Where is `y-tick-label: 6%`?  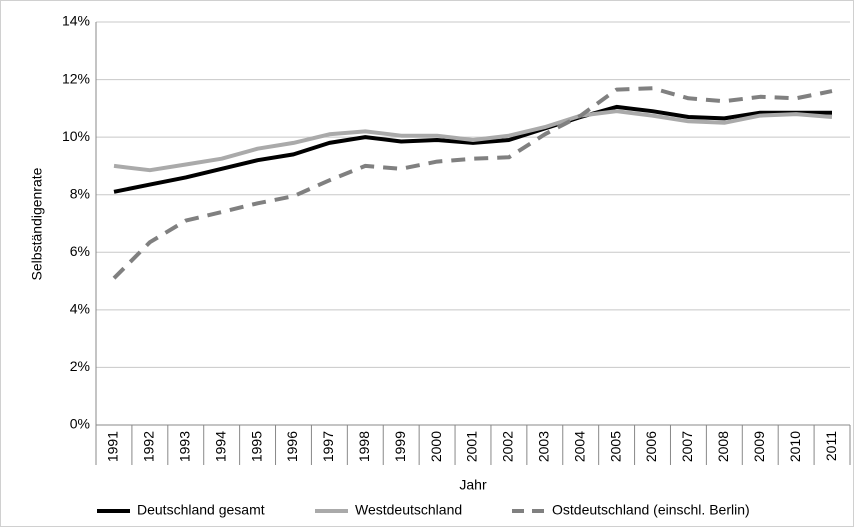
y-tick-label: 6% is located at coordinates (80, 251).